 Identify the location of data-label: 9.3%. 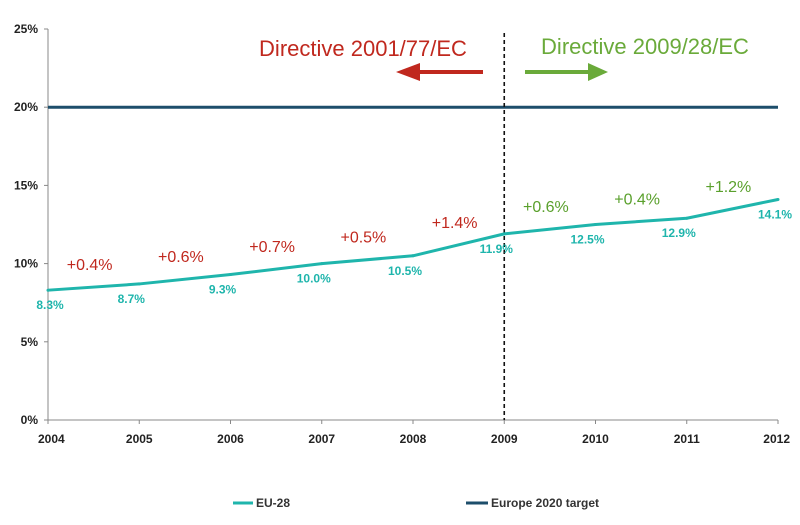
(223, 290).